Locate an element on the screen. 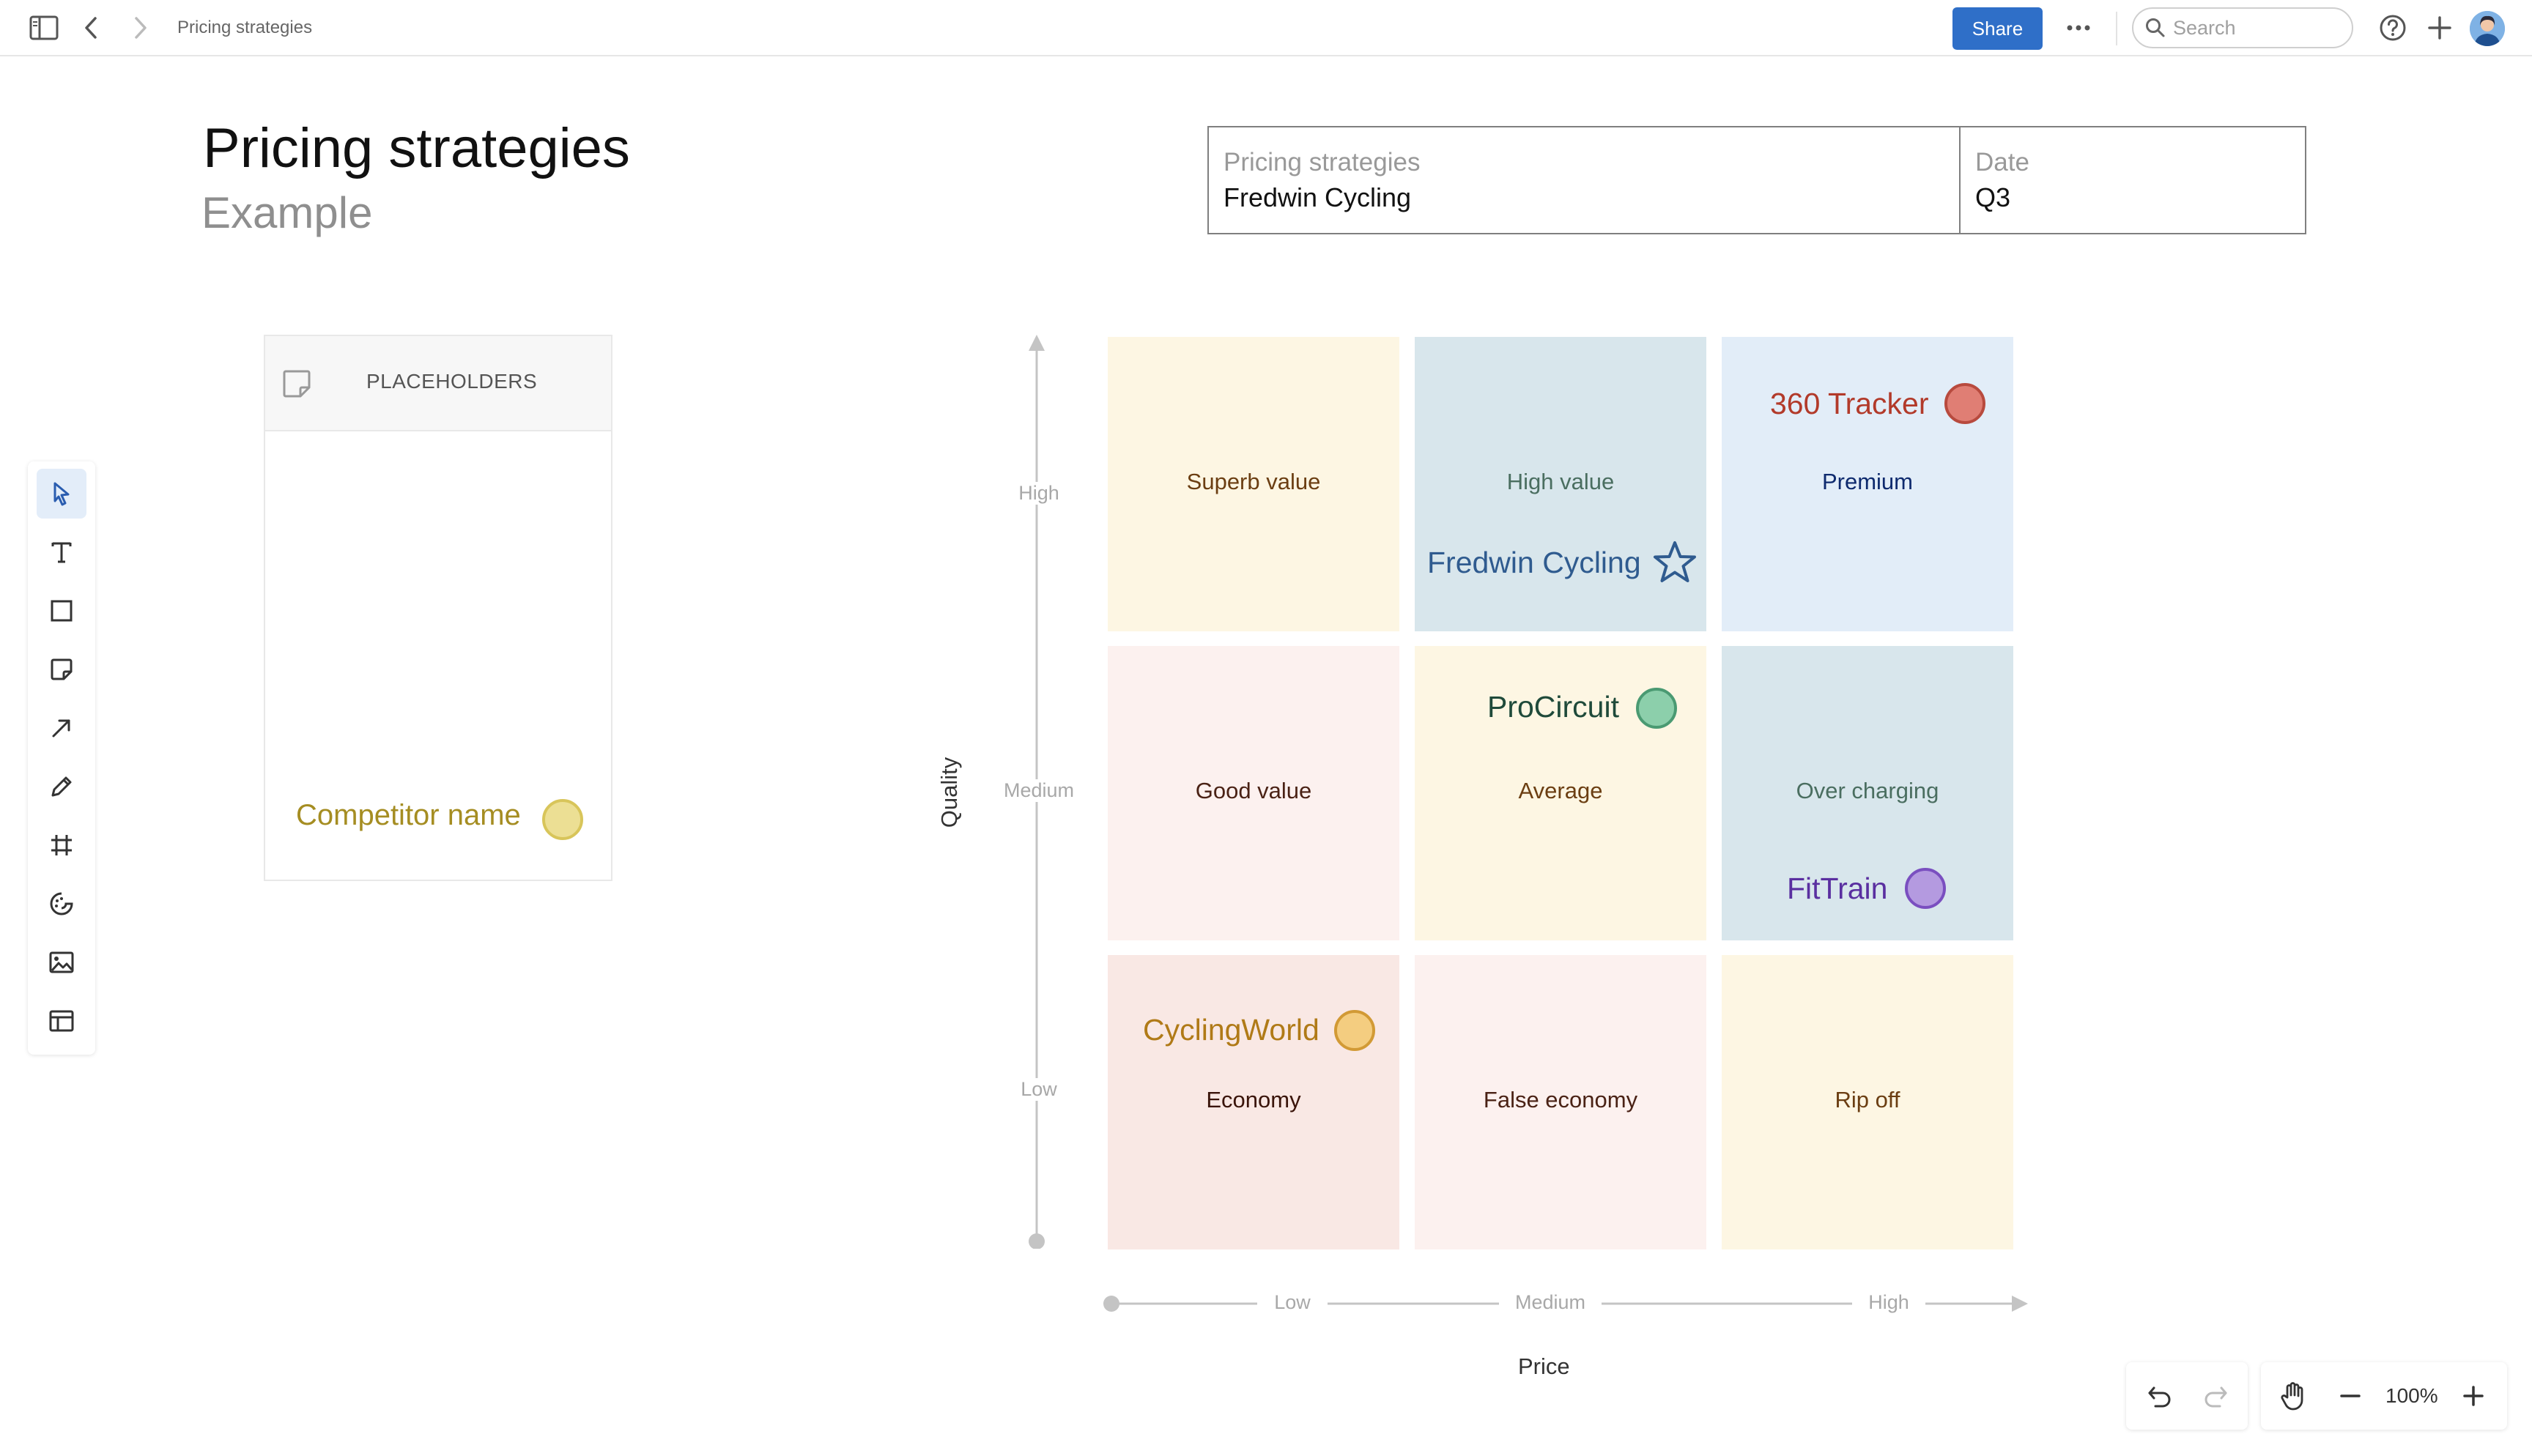  competitor-procircuit-dot is located at coordinates (1656, 708).